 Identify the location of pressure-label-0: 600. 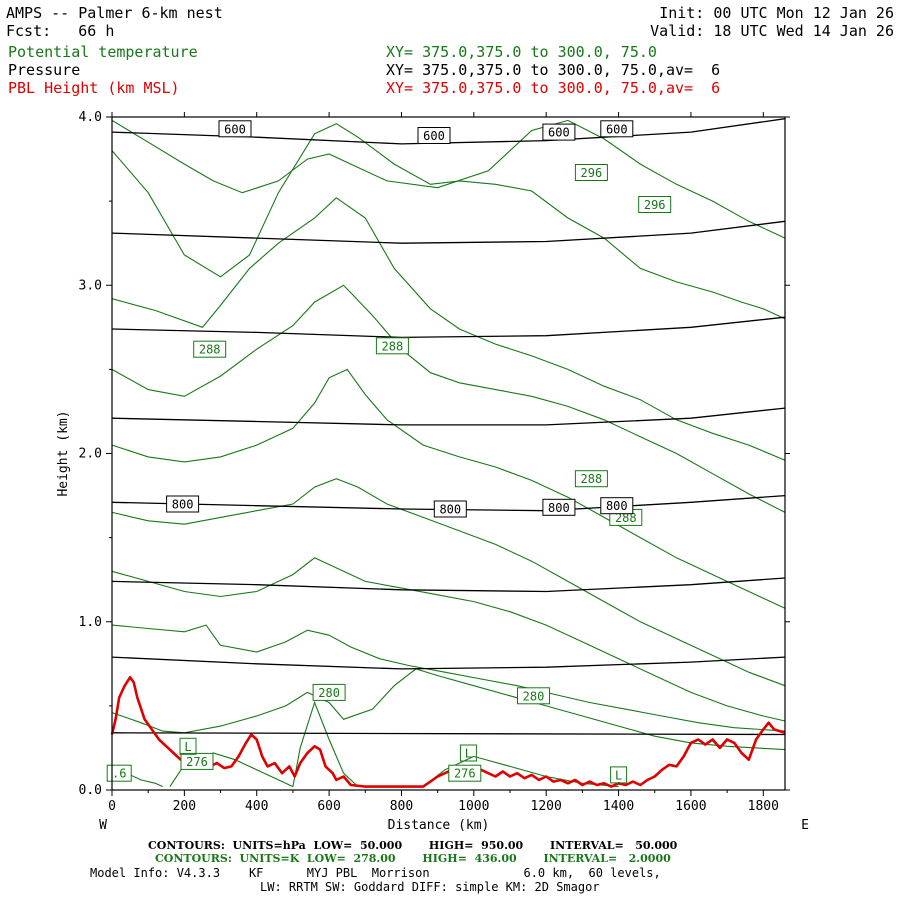
(235, 129).